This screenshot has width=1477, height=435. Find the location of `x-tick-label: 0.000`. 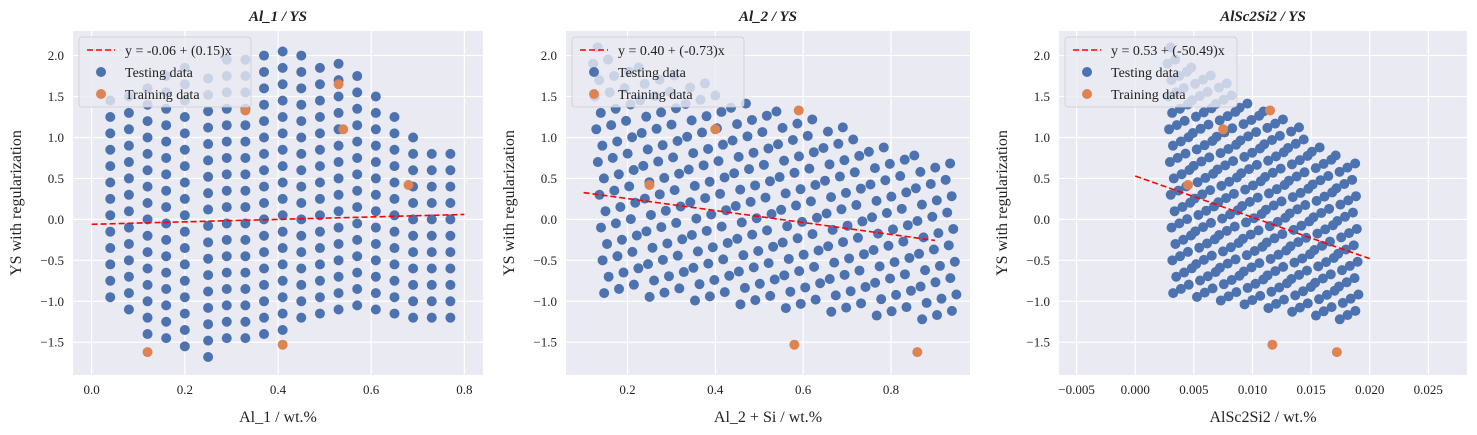

x-tick-label: 0.000 is located at coordinates (1135, 389).